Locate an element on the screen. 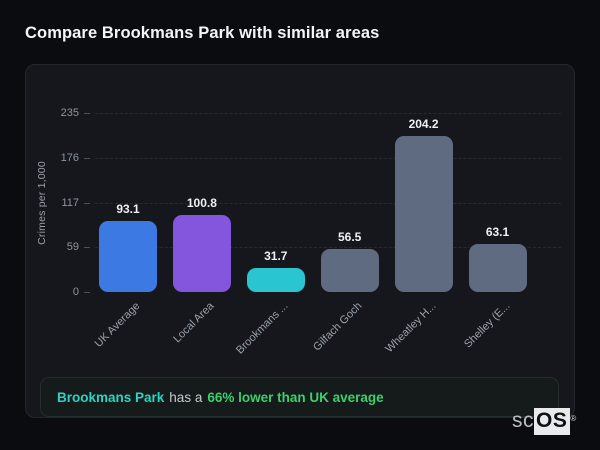 This screenshot has height=450, width=600. summary-area-name: Brookmans Park is located at coordinates (111, 397).